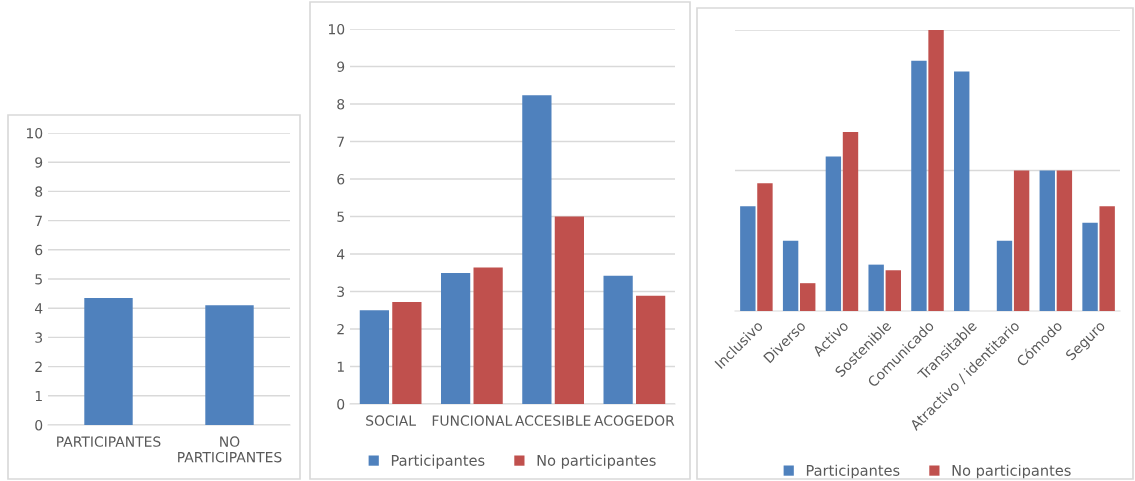  Describe the element at coordinates (634, 420) in the screenshot. I see `x-tick-label: ACOGEDOR` at that location.